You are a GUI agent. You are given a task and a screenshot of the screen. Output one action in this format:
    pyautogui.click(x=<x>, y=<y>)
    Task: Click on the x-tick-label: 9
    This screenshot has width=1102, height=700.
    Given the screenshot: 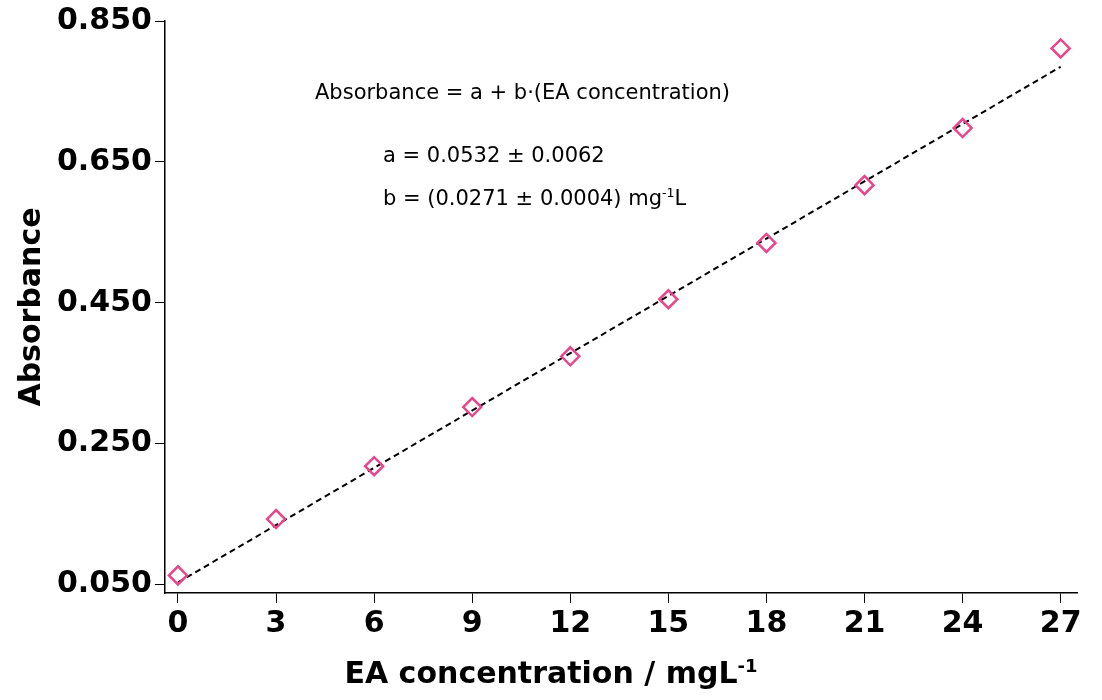 What is the action you would take?
    pyautogui.click(x=472, y=621)
    